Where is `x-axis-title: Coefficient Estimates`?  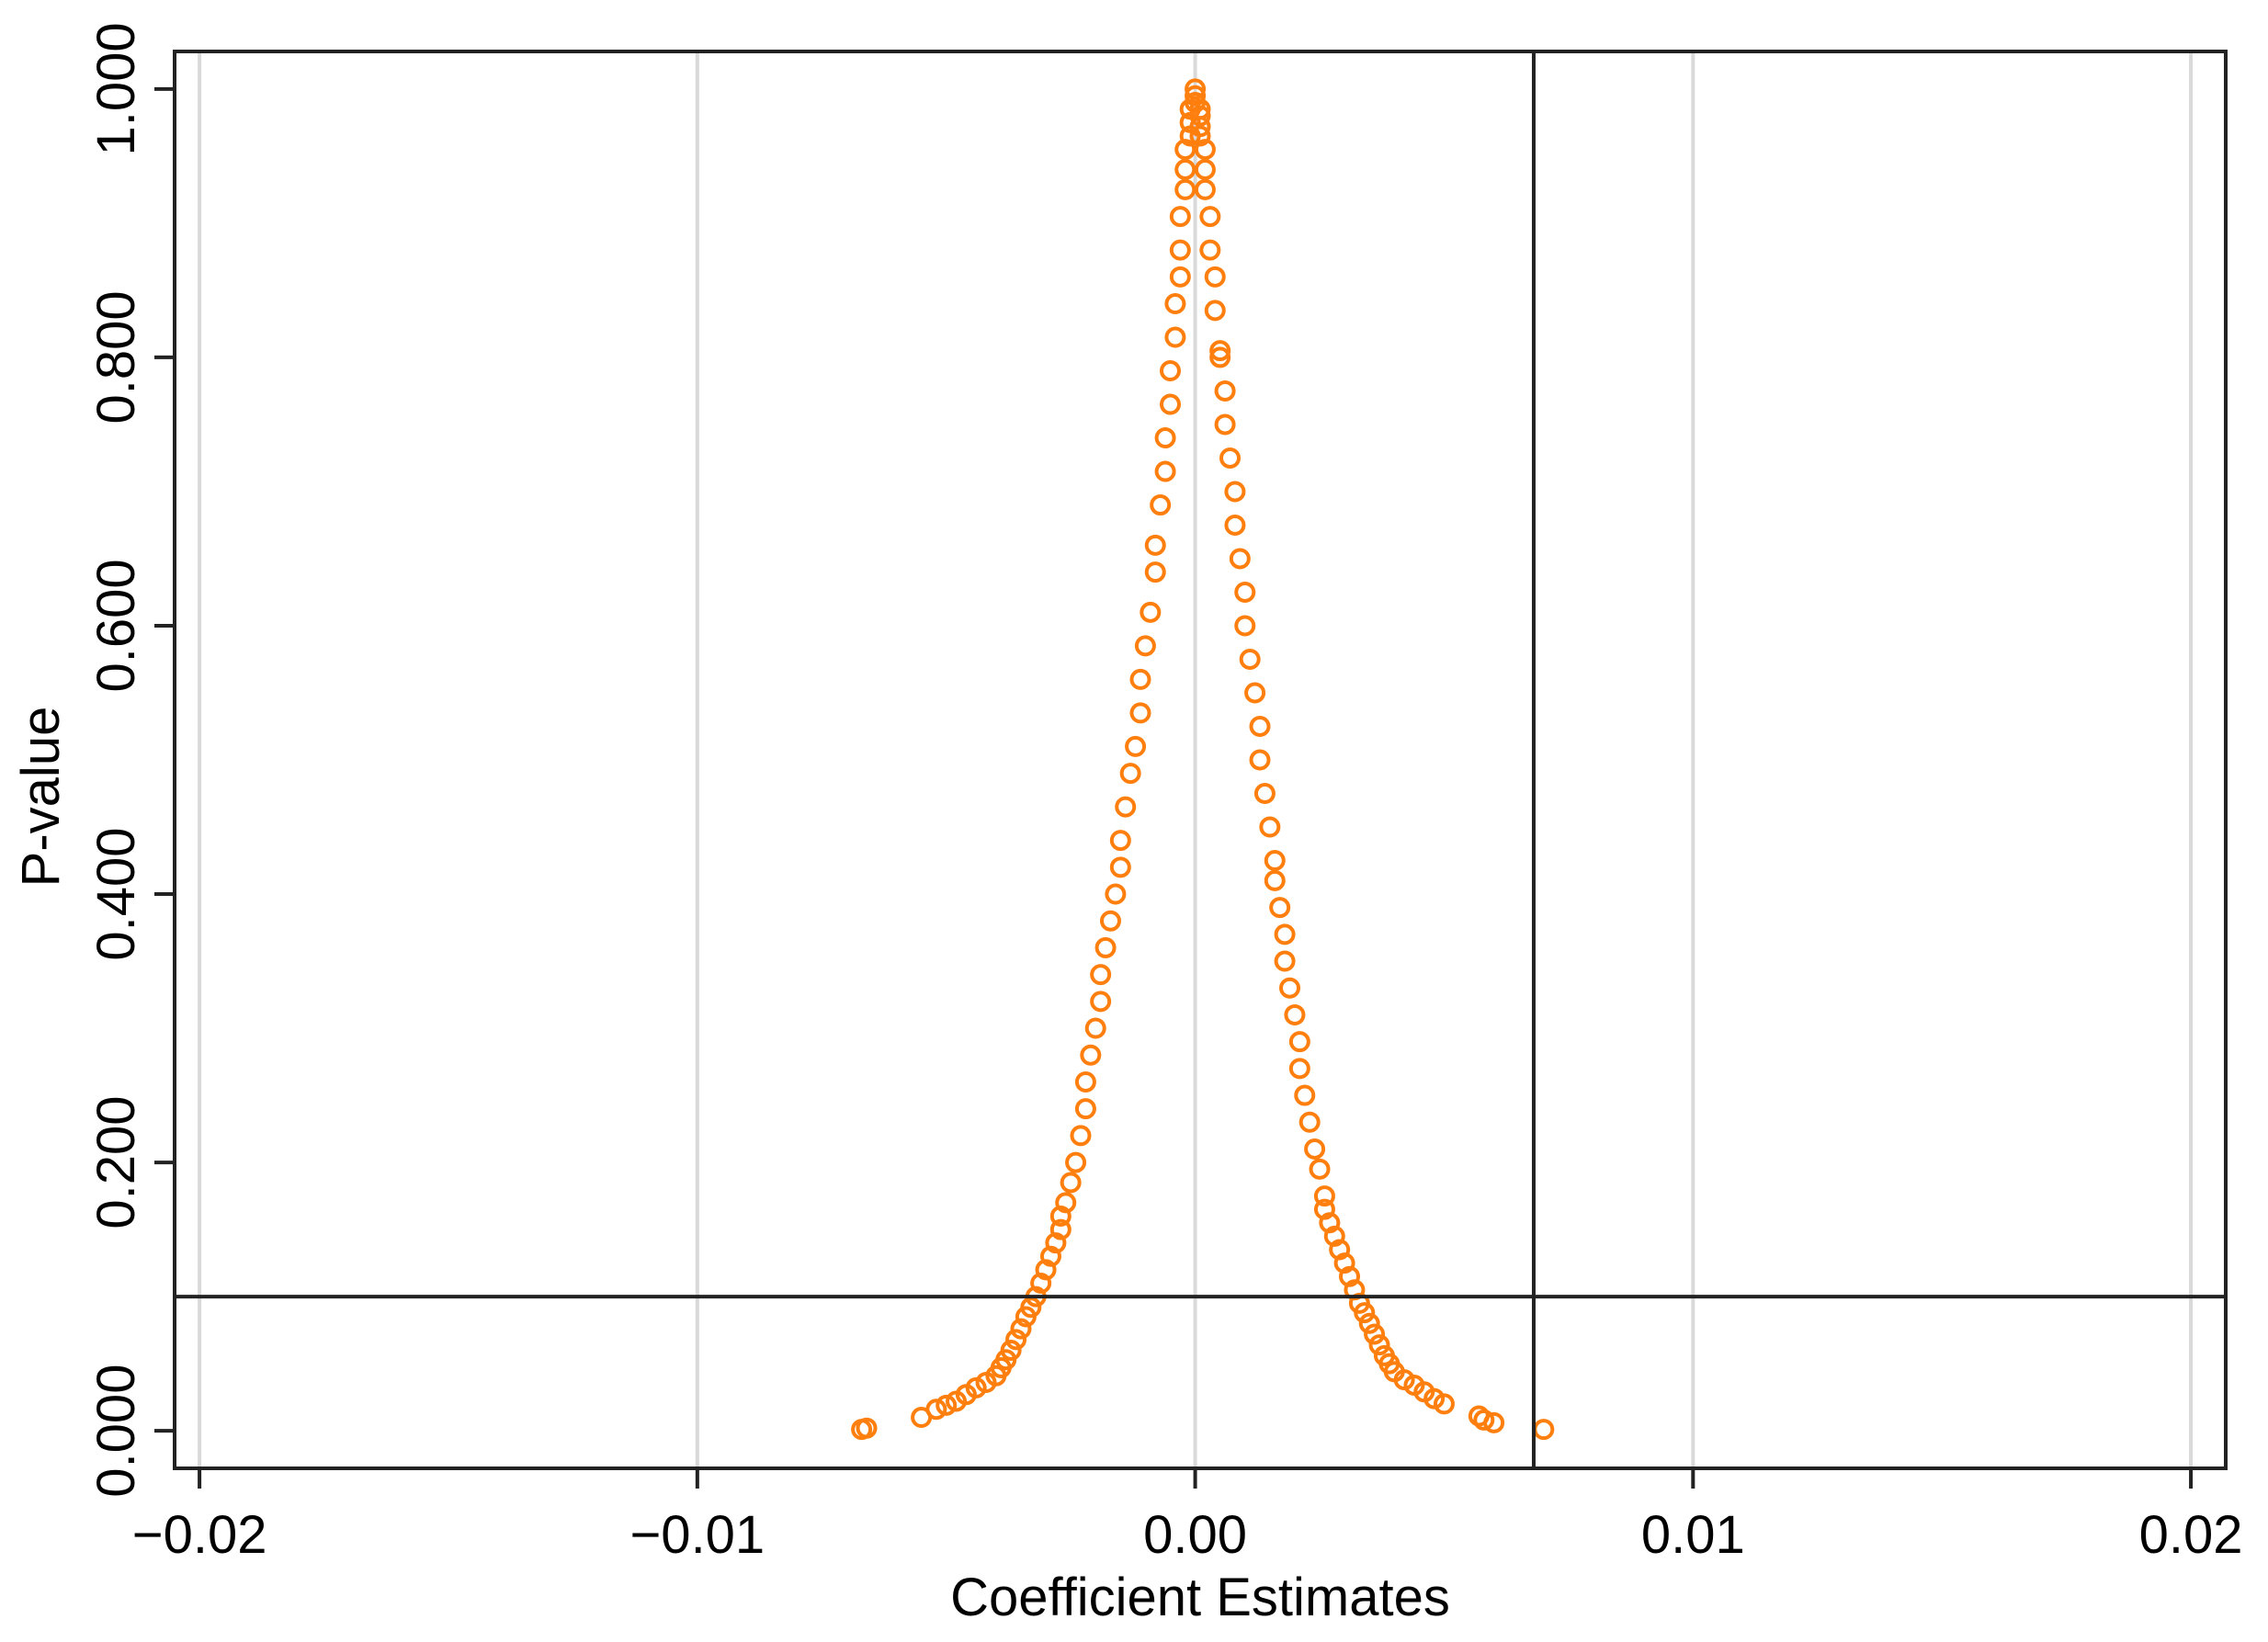 x-axis-title: Coefficient Estimates is located at coordinates (1200, 1597).